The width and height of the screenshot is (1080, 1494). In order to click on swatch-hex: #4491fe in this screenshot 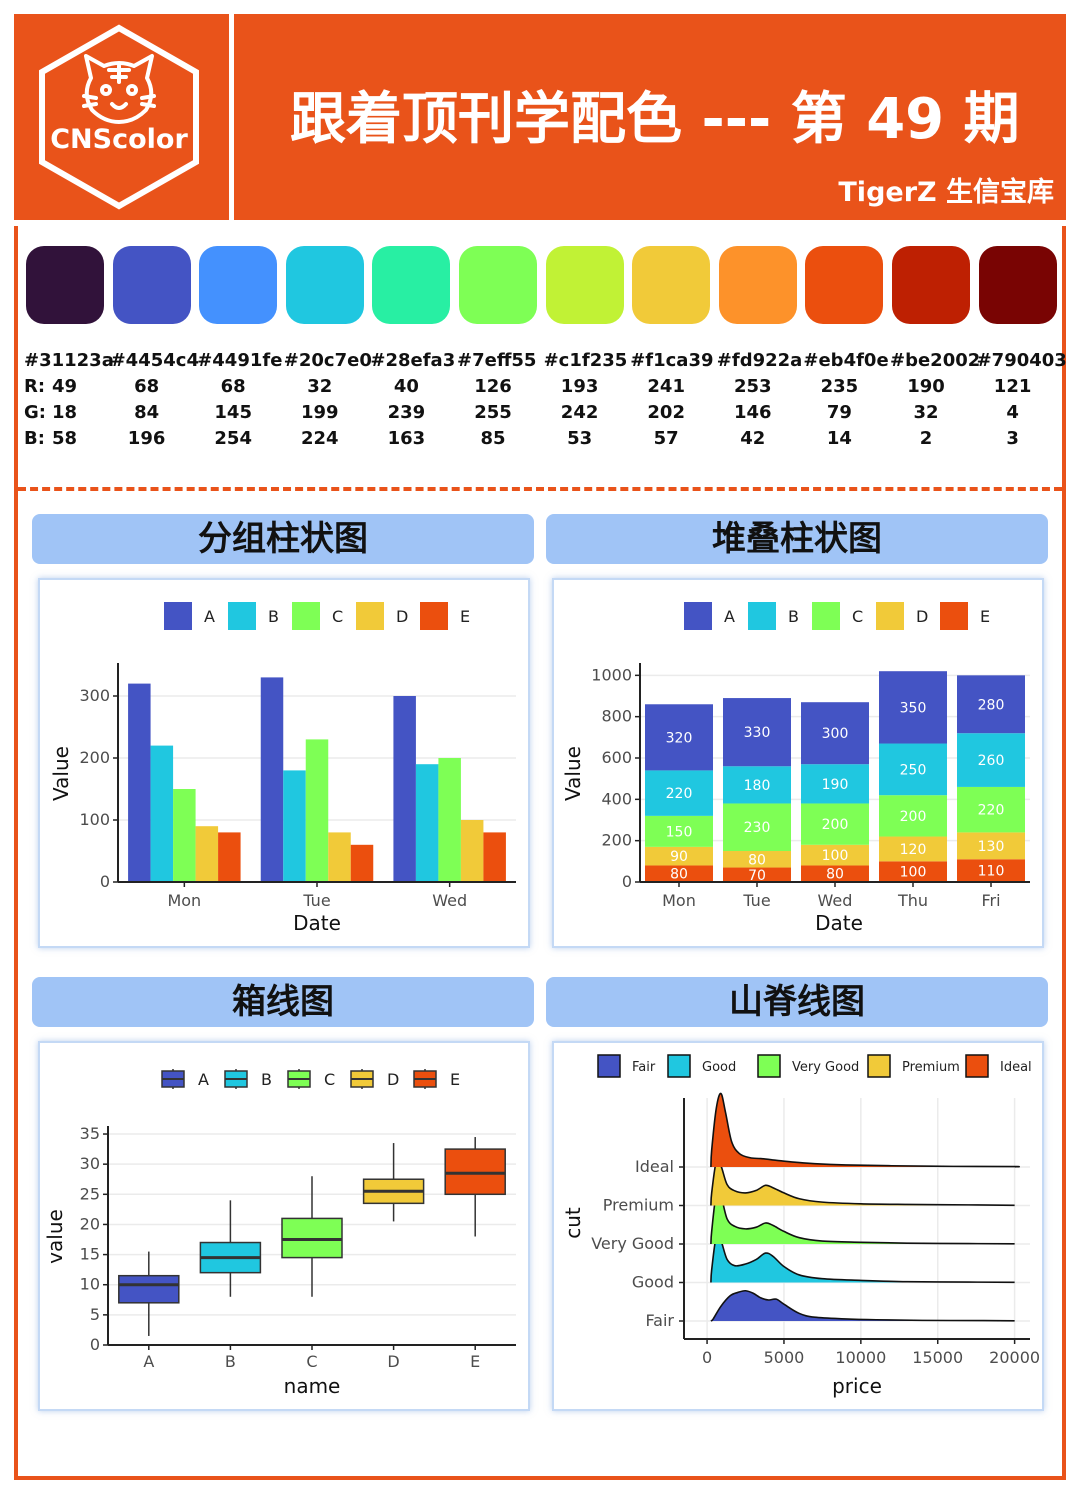, I will do `click(240, 360)`.